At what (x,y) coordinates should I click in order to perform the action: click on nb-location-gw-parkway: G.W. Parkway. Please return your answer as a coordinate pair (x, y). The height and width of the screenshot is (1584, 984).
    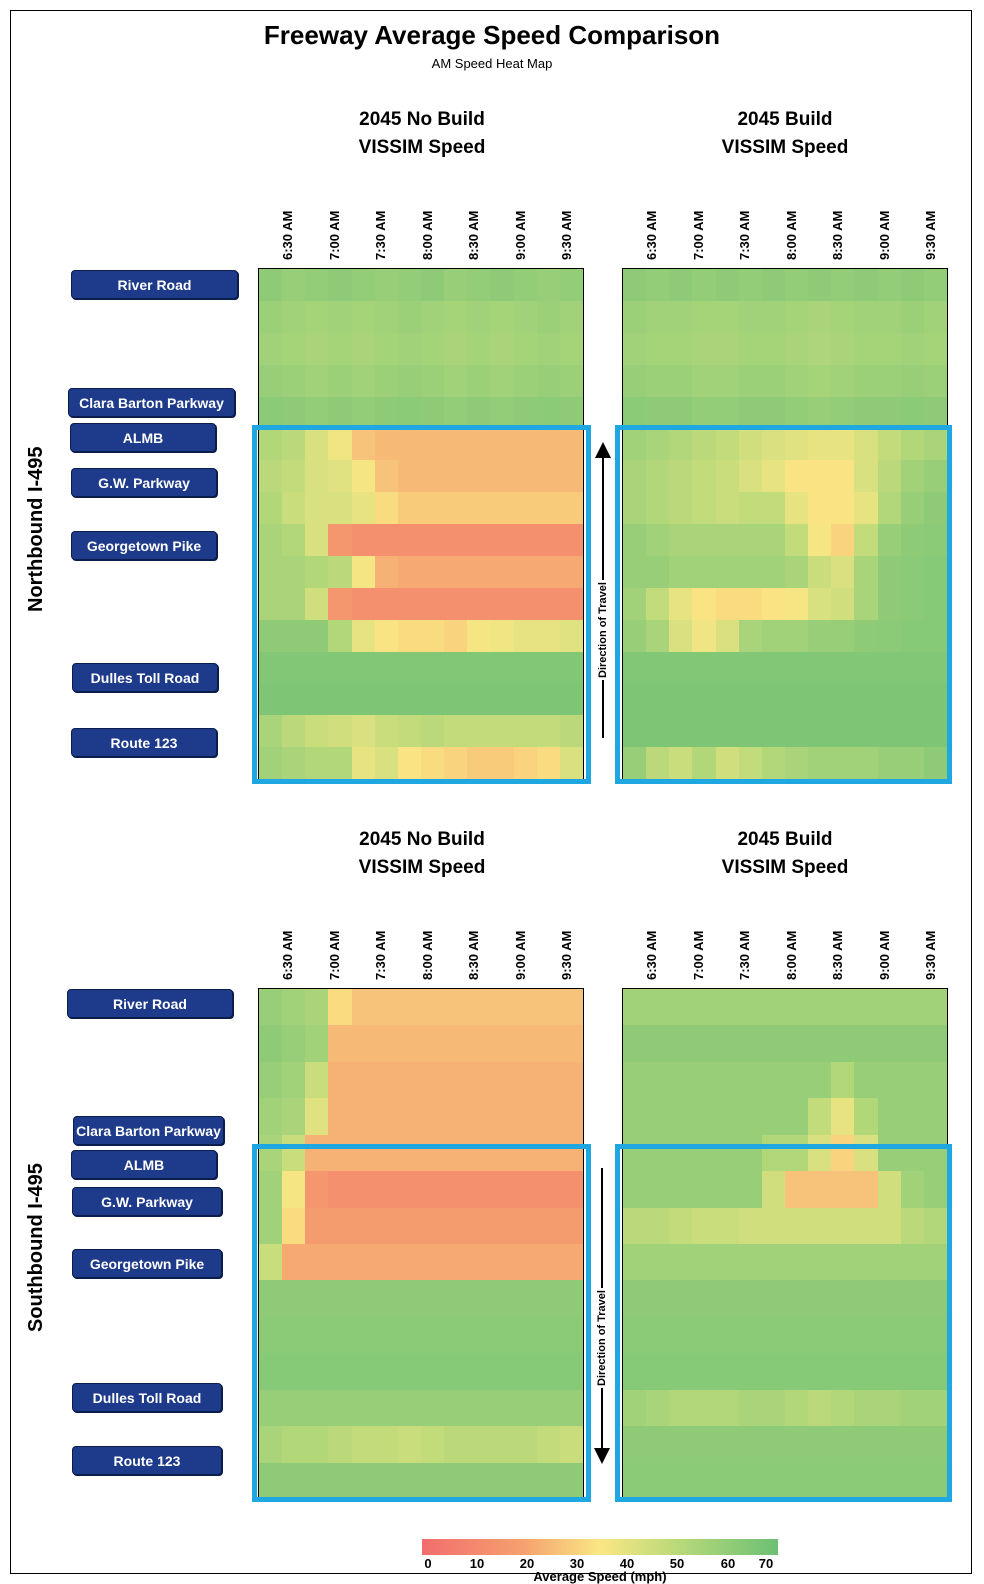
    Looking at the image, I should click on (144, 482).